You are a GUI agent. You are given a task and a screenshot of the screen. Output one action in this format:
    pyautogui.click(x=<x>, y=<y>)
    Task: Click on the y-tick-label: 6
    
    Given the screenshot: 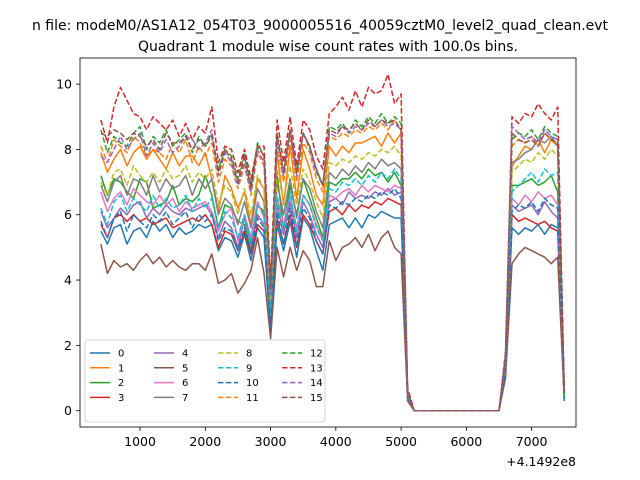 What is the action you would take?
    pyautogui.click(x=68, y=214)
    